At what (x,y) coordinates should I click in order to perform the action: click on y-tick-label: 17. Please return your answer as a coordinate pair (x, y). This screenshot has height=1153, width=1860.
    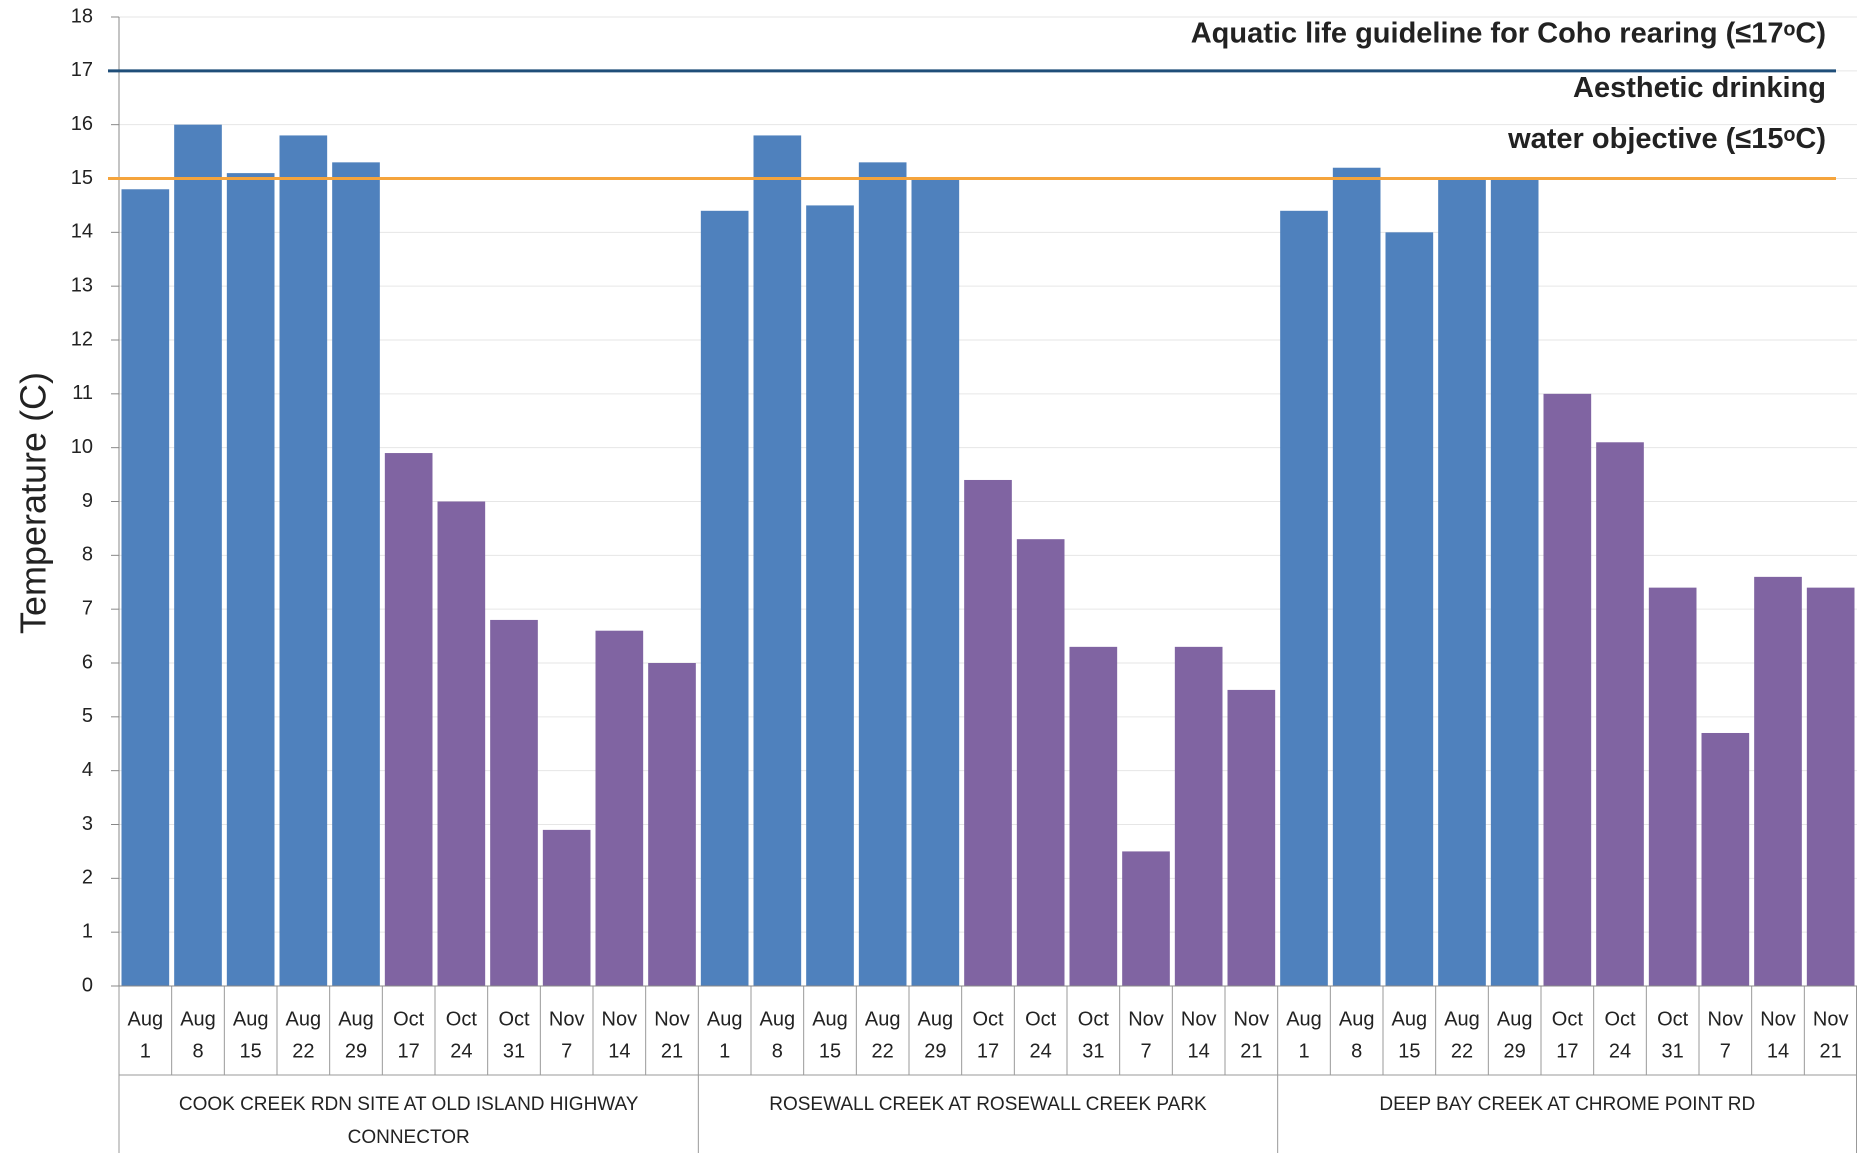
    Looking at the image, I should click on (82, 70).